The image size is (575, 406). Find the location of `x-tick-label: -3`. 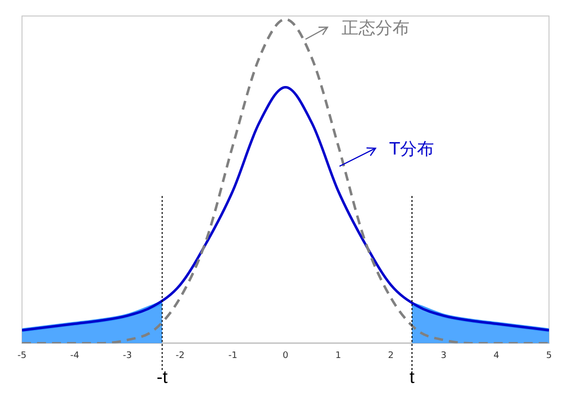

x-tick-label: -3 is located at coordinates (127, 355).